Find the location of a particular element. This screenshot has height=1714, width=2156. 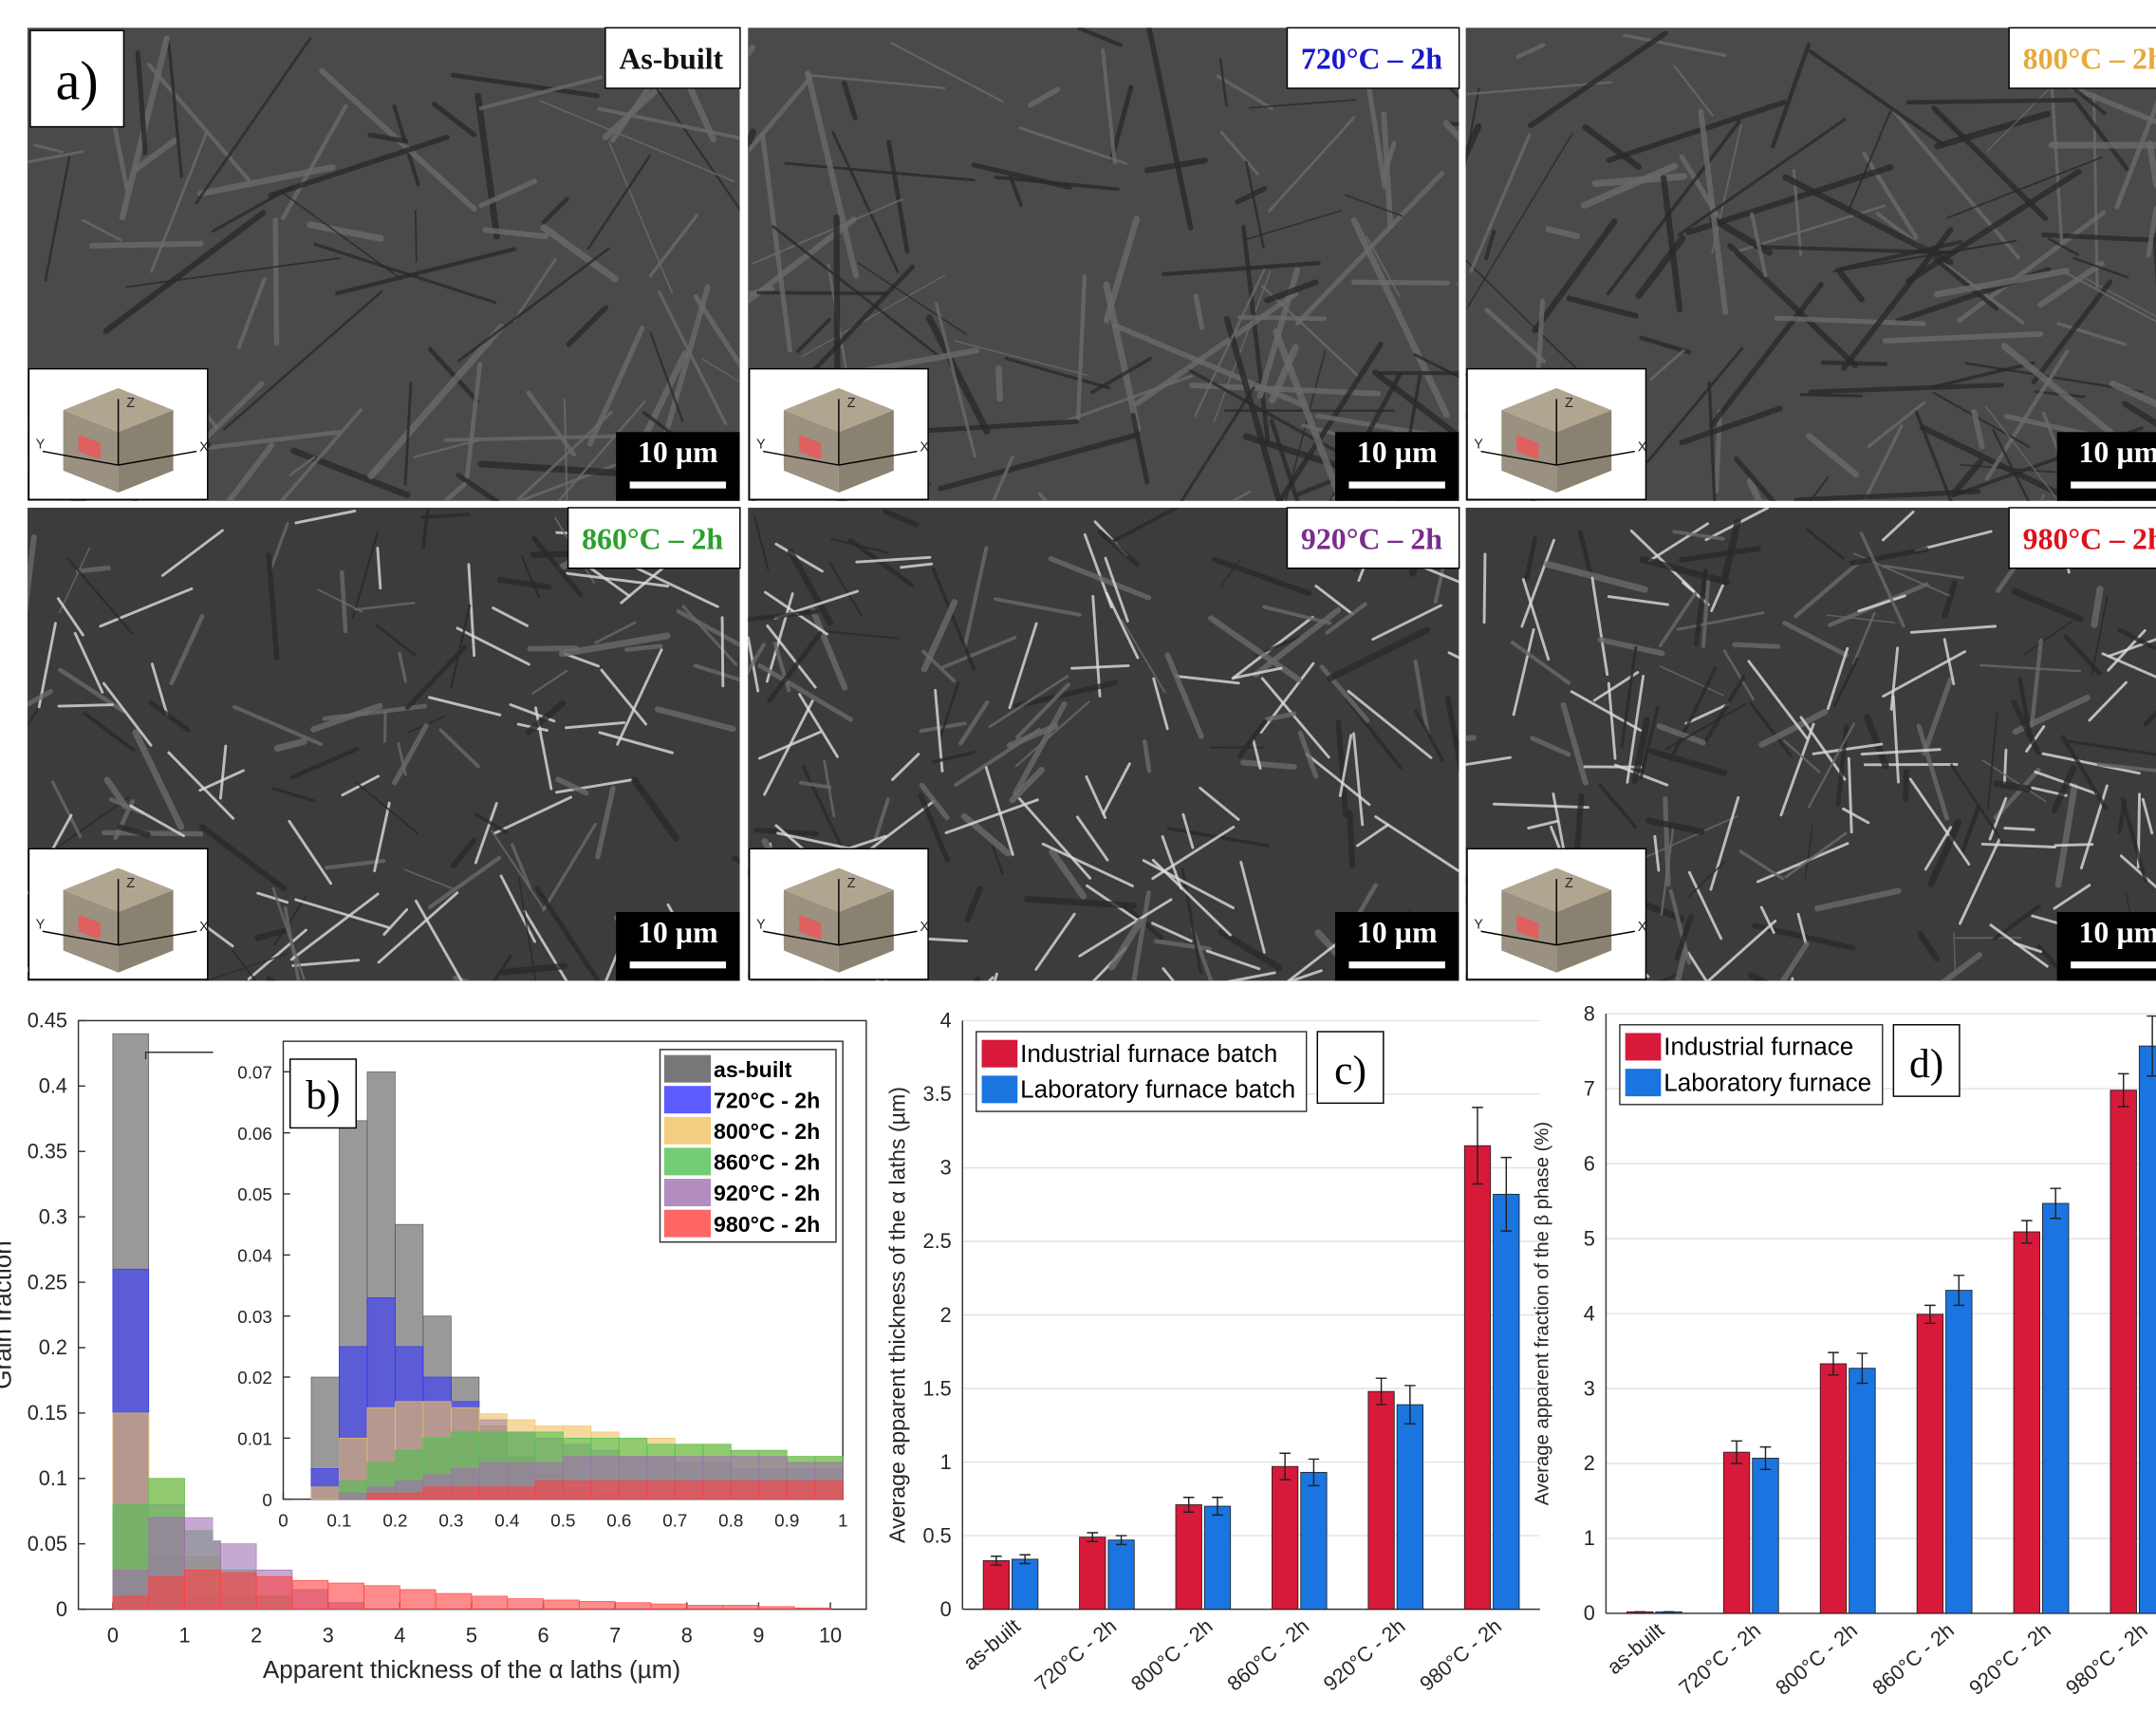

x-tick-label: 800°C - 2h is located at coordinates (1816, 1659).